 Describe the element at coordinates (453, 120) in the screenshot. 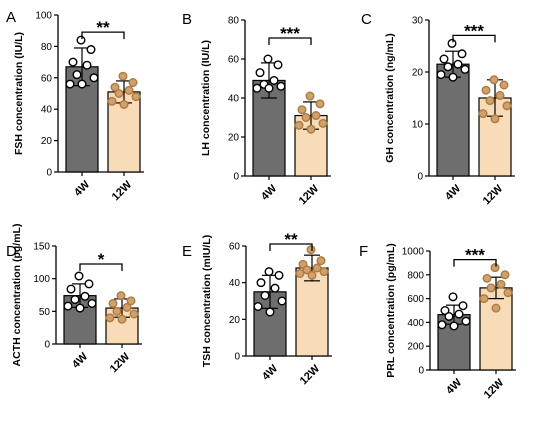

I see `bar-4w` at that location.